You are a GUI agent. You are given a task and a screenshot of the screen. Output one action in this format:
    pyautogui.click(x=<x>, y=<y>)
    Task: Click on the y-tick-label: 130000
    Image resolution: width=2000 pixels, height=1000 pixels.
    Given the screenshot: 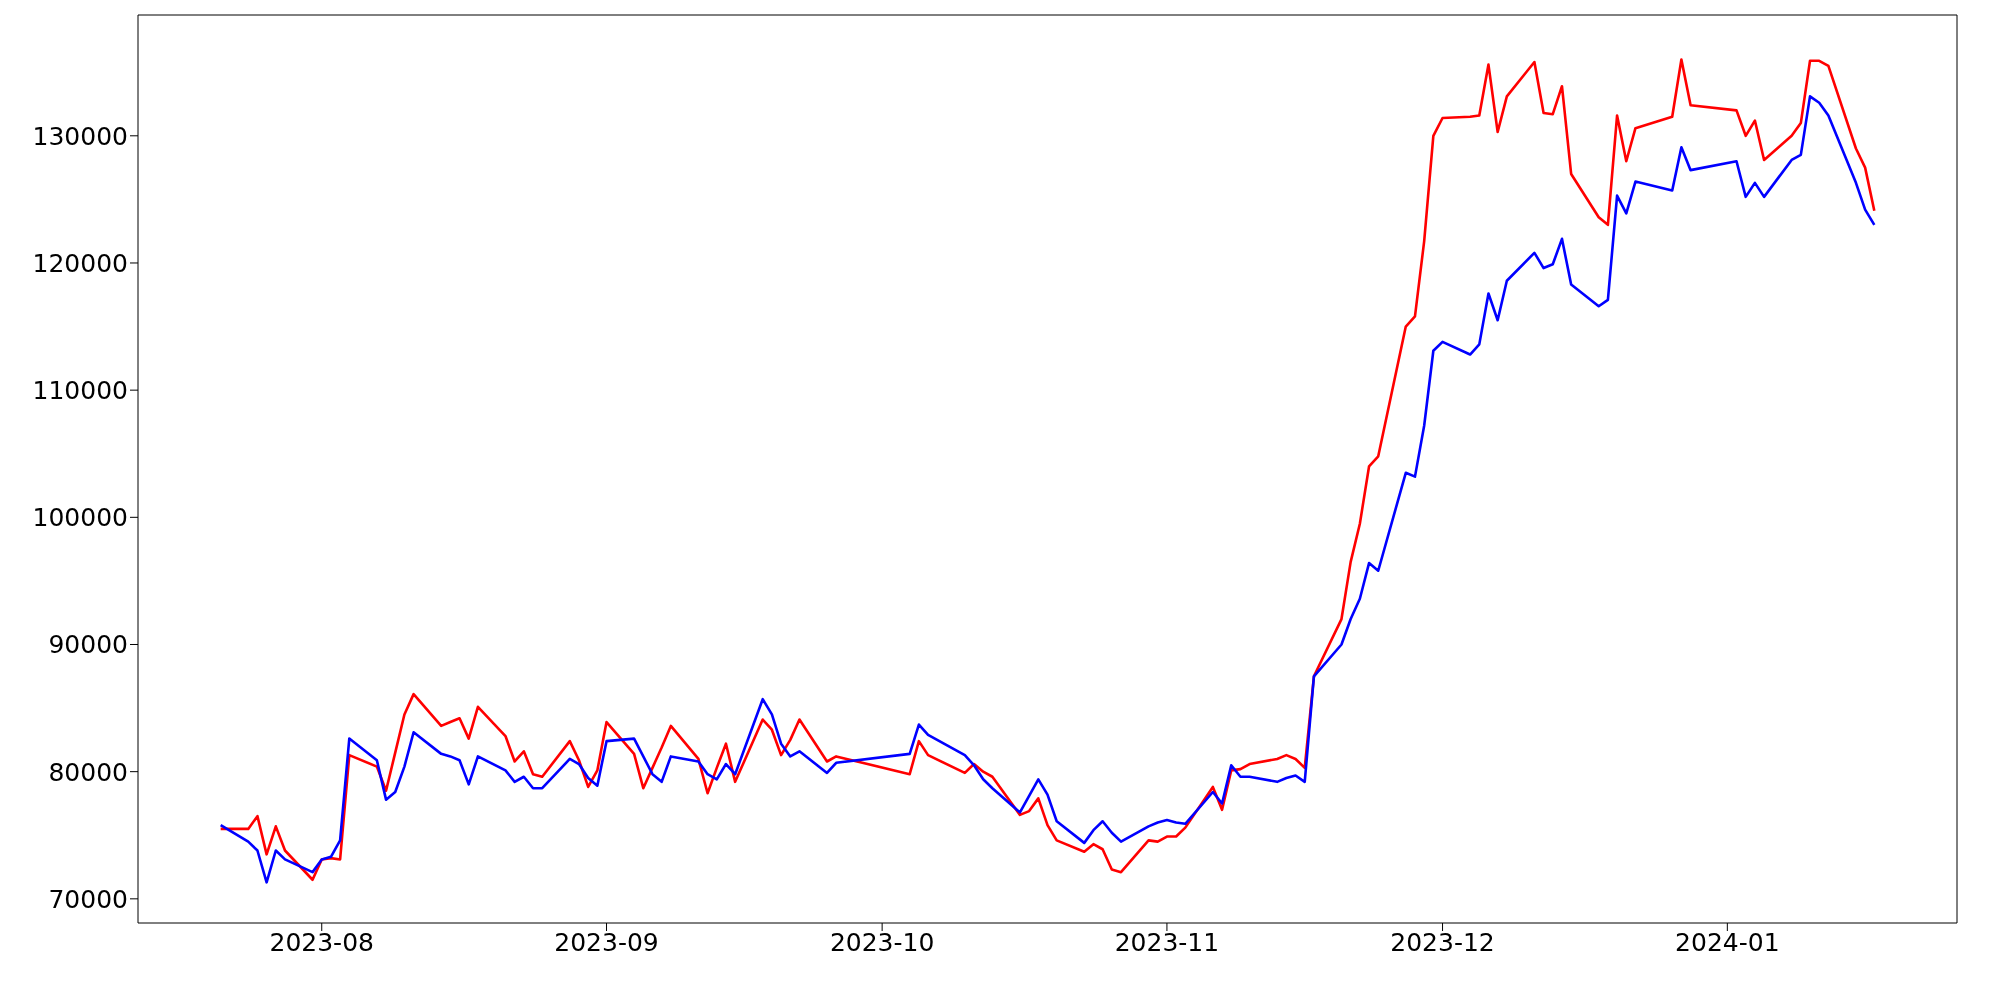 What is the action you would take?
    pyautogui.click(x=80, y=136)
    